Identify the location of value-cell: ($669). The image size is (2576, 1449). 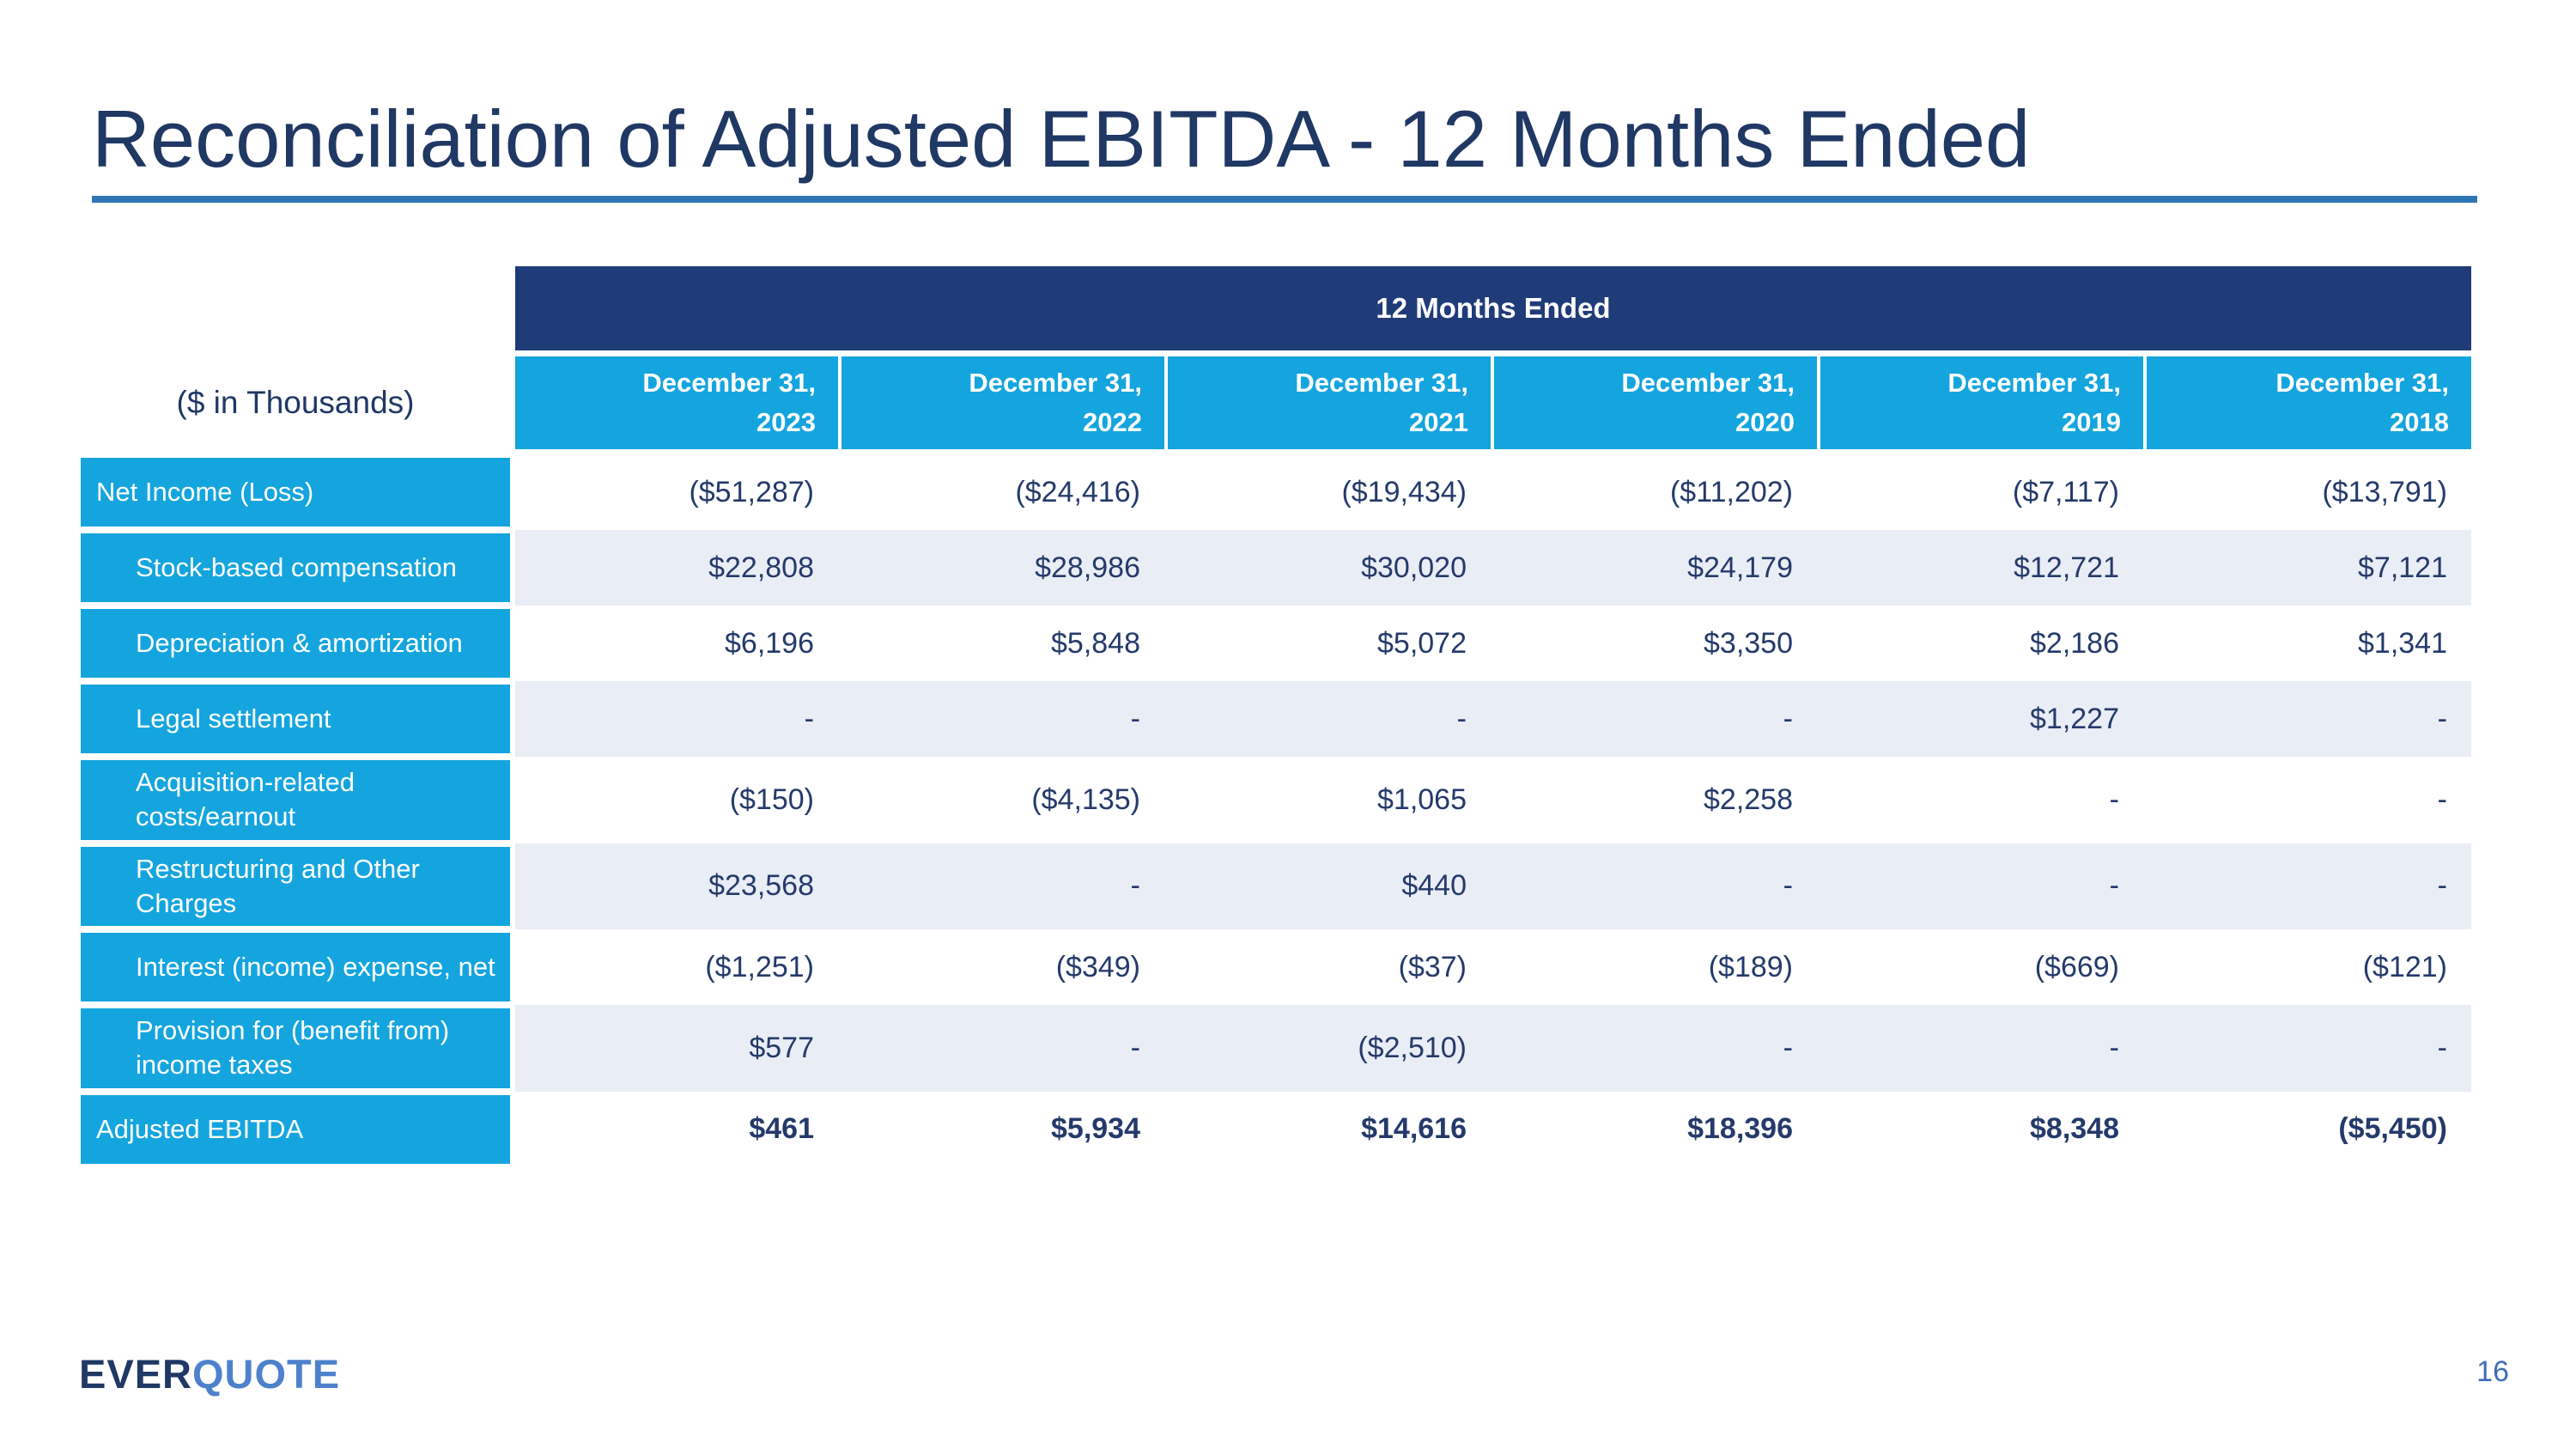
(2076, 967).